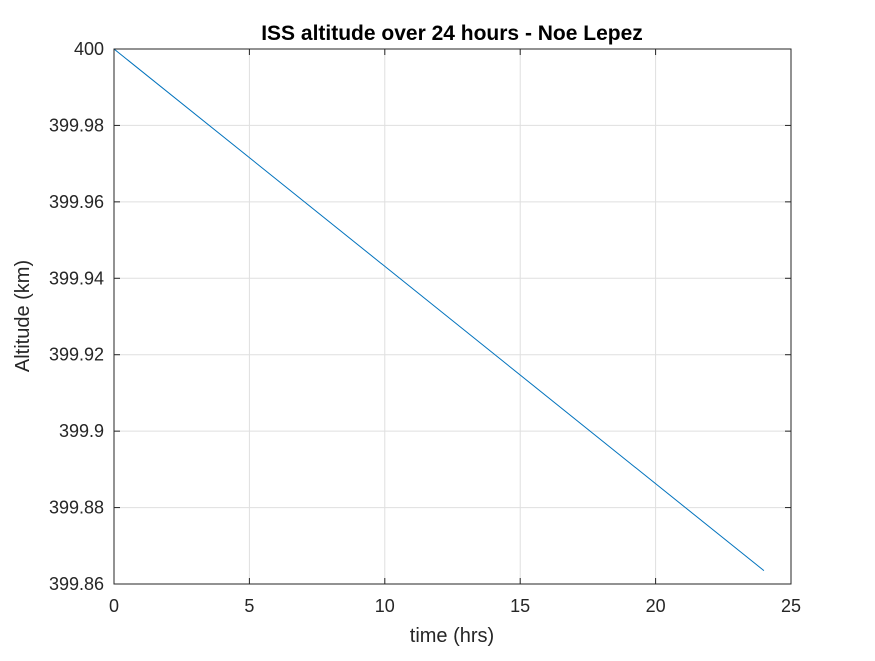  Describe the element at coordinates (656, 606) in the screenshot. I see `x-tick-label: 20` at that location.